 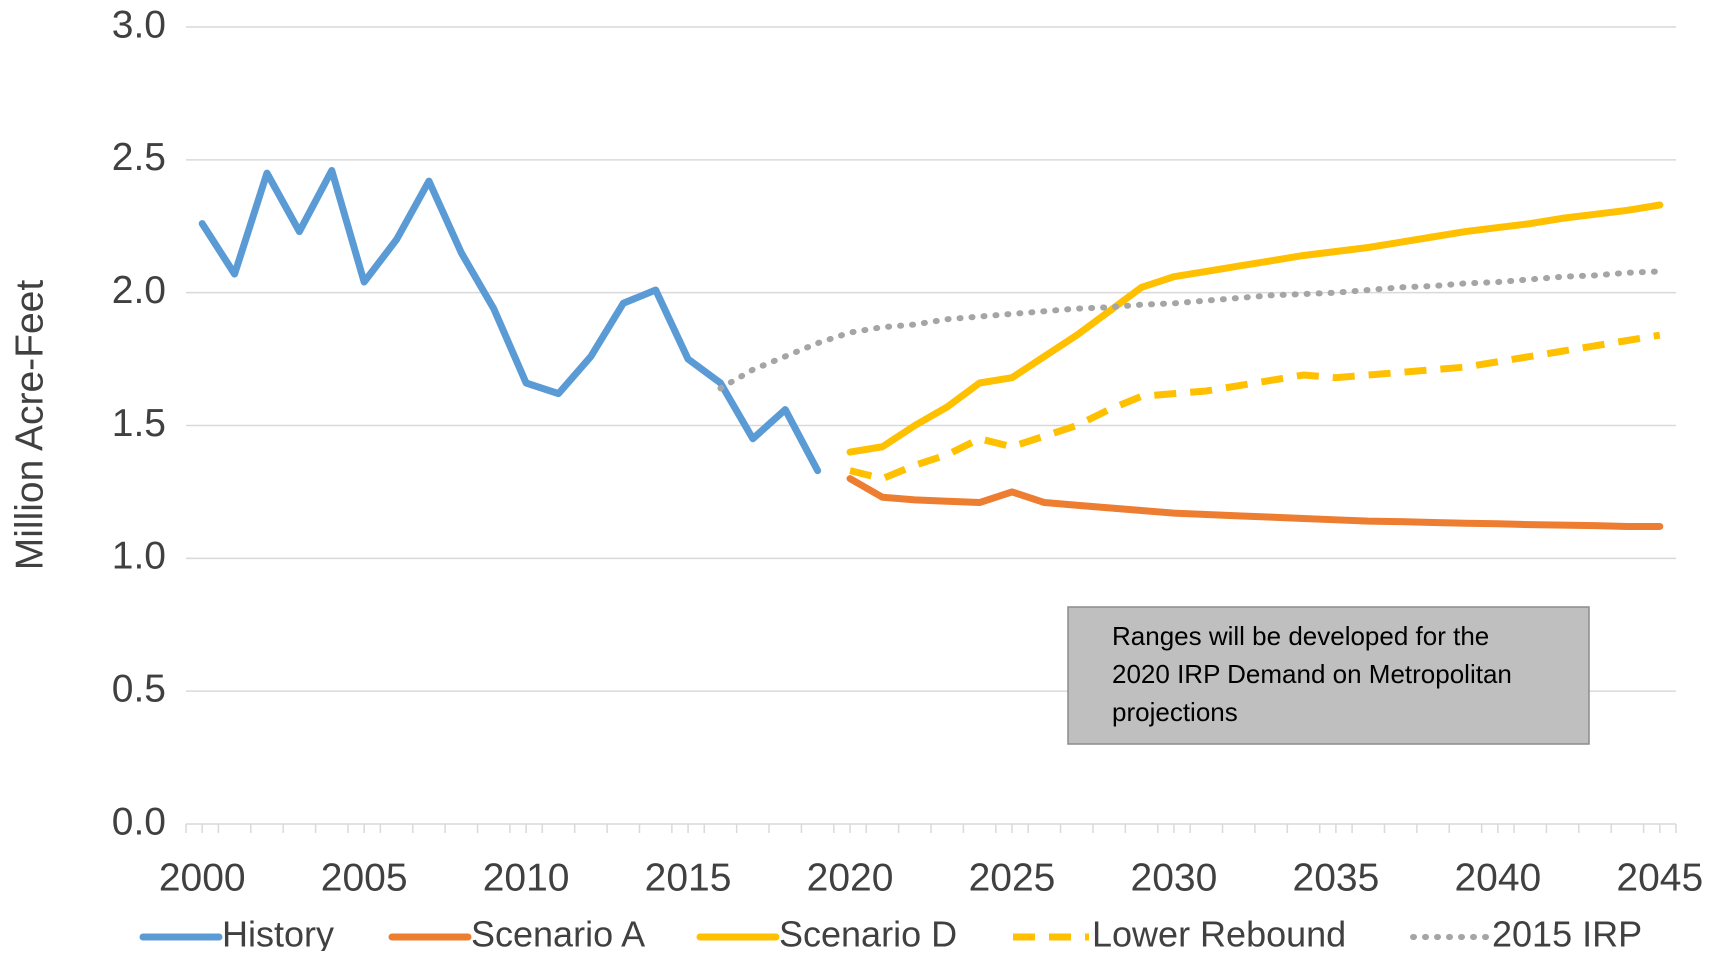 What do you see at coordinates (139, 423) in the screenshot?
I see `y-tick-label: 1.5` at bounding box center [139, 423].